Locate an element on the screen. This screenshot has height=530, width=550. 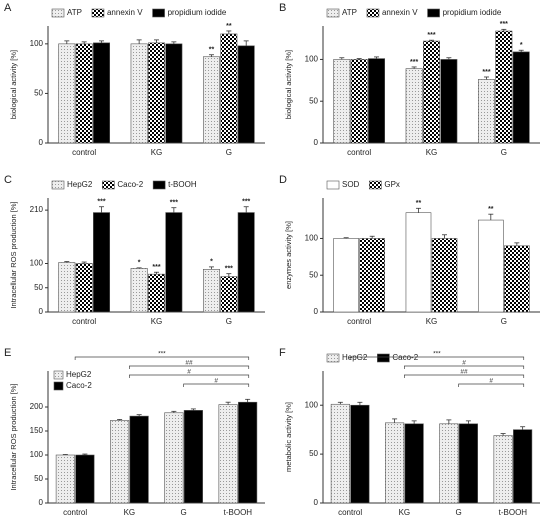
significance-label: * is located at coordinates (139, 263).